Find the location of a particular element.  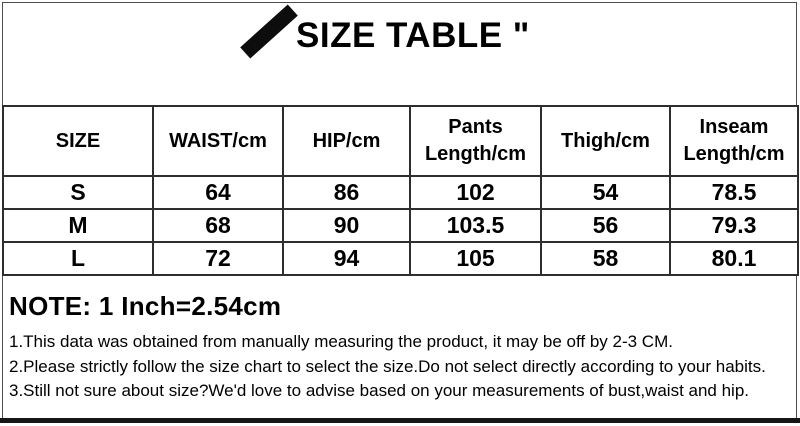

bottom-bar is located at coordinates (400, 420).